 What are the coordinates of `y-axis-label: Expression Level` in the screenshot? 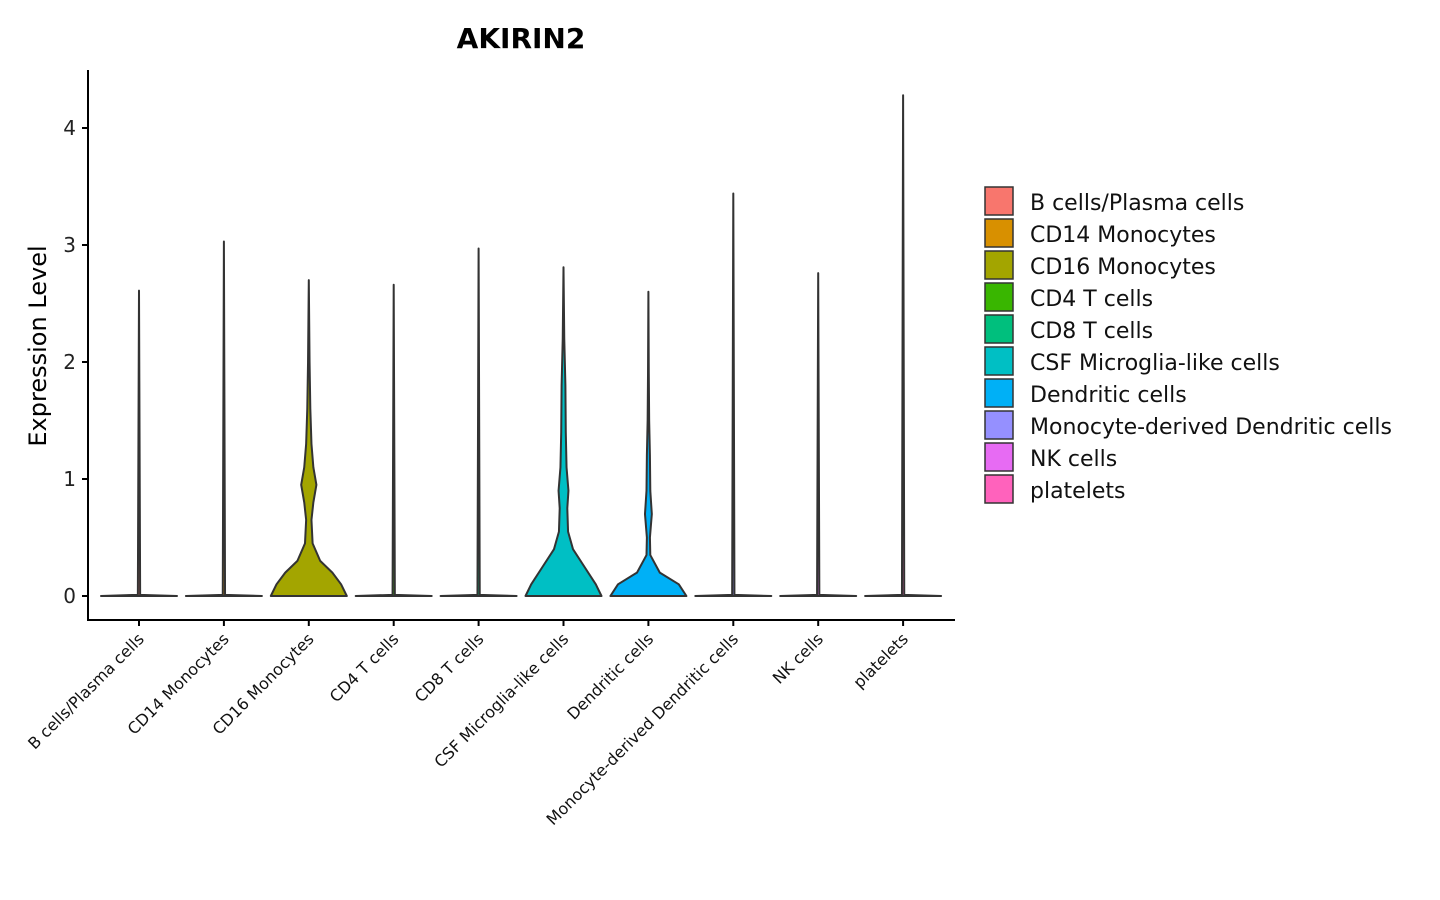 It's located at (38, 345).